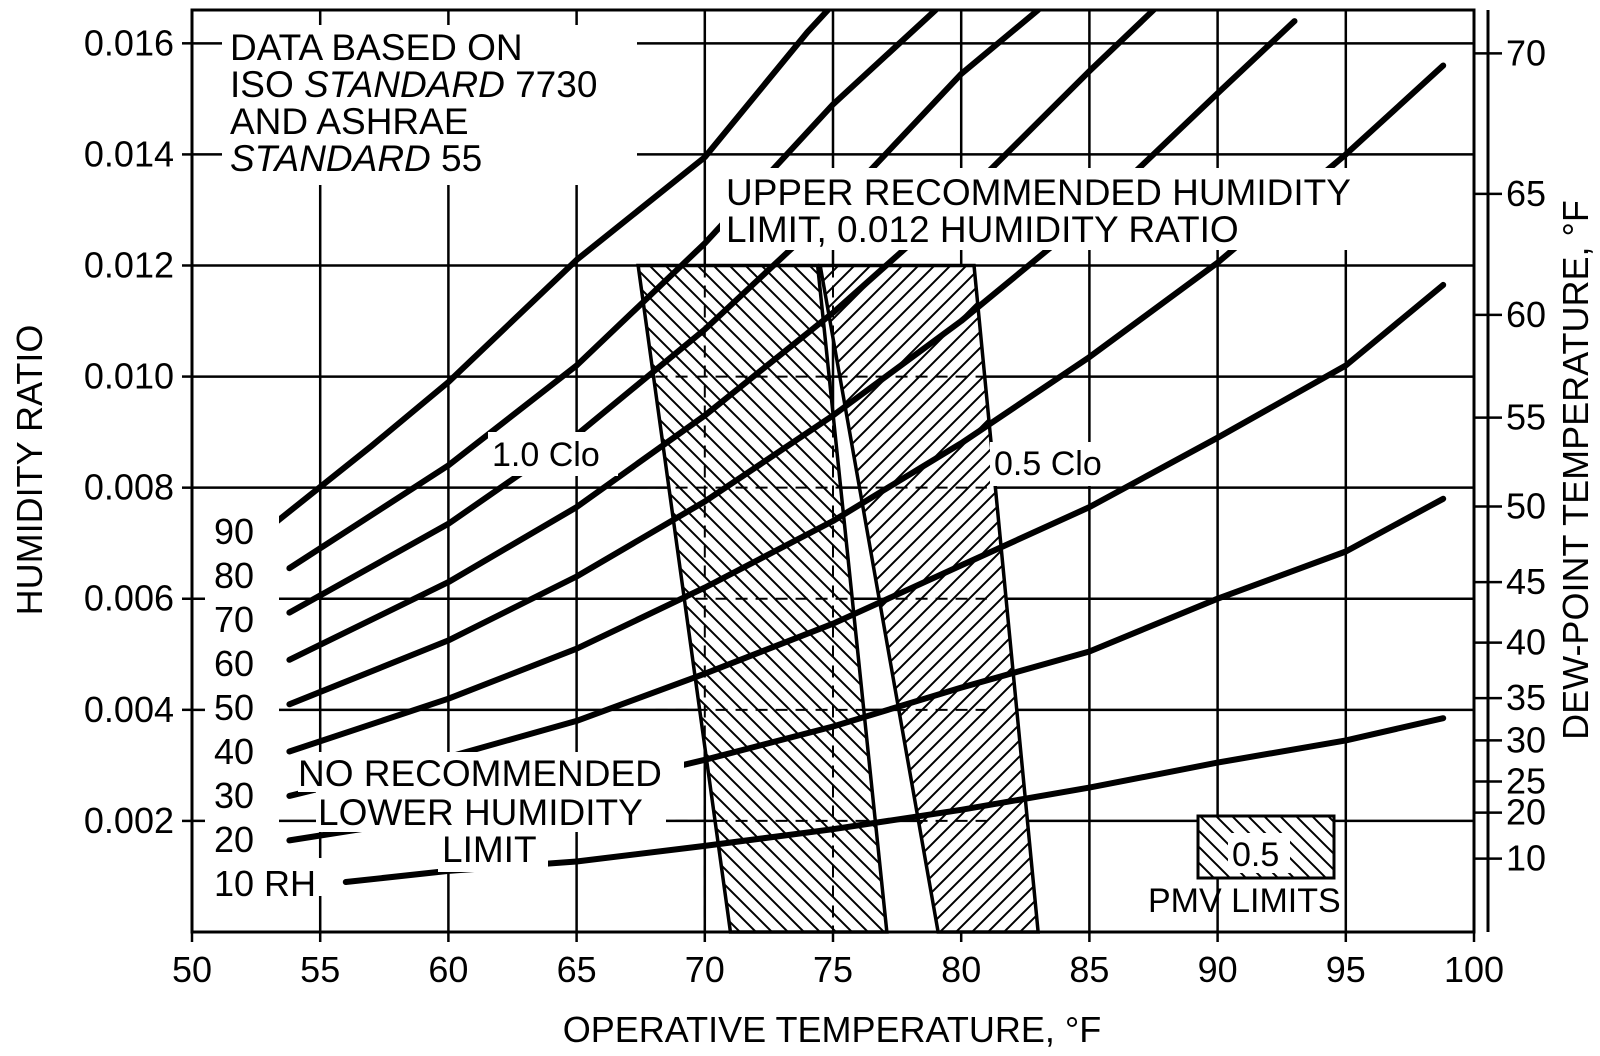  What do you see at coordinates (234, 663) in the screenshot?
I see `rh-label-60: 60` at bounding box center [234, 663].